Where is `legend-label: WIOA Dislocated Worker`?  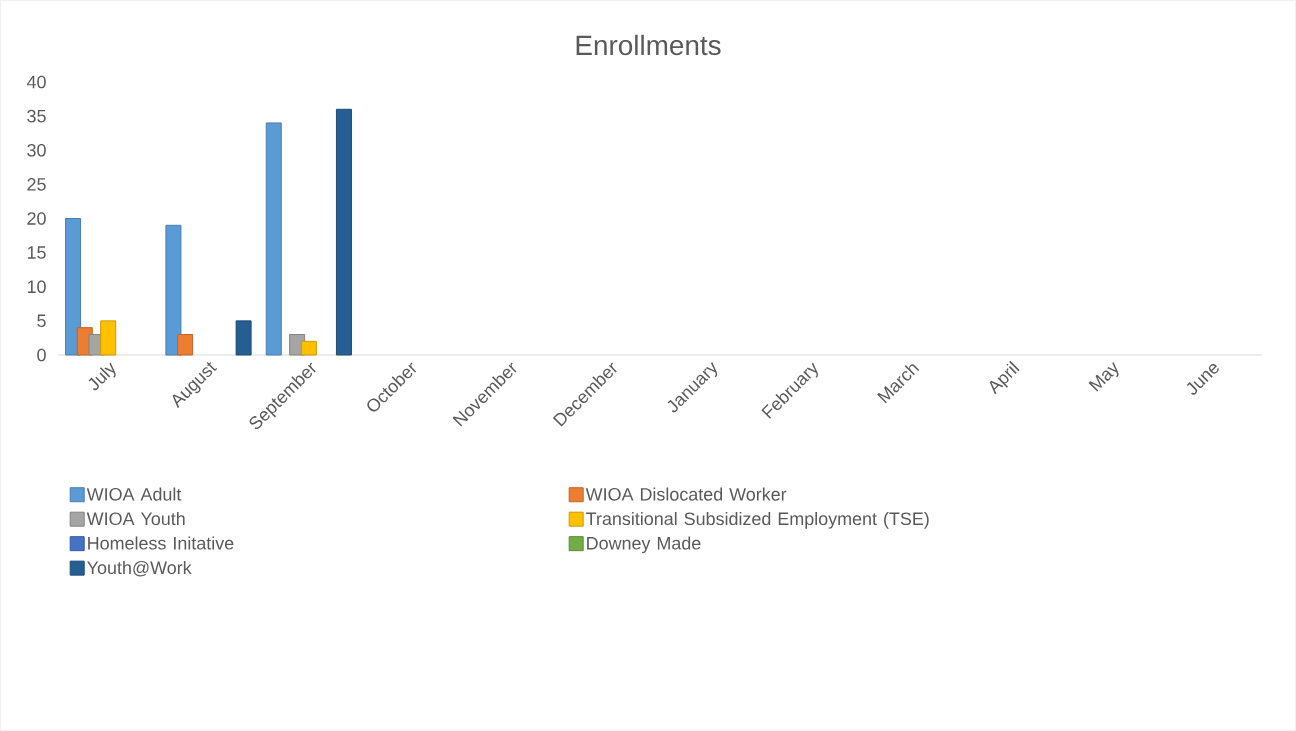 legend-label: WIOA Dislocated Worker is located at coordinates (686, 494).